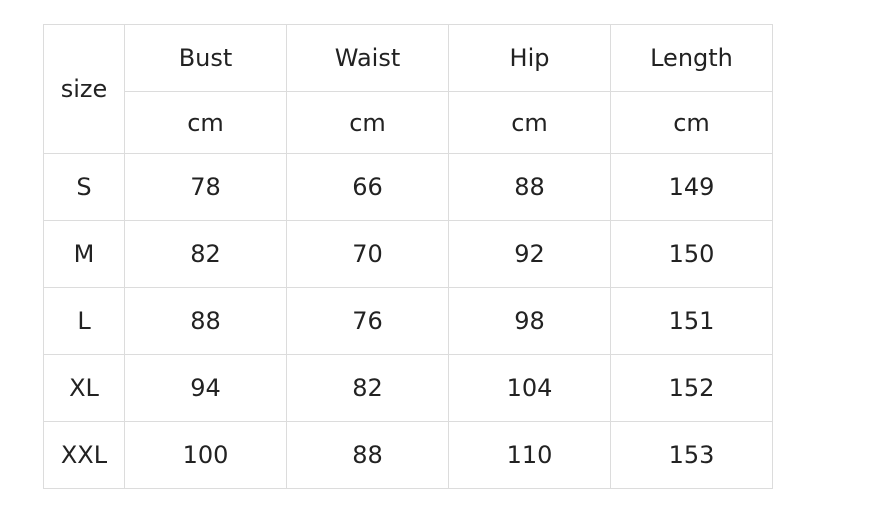 The image size is (893, 512). I want to click on measurement-cell: 98, so click(529, 321).